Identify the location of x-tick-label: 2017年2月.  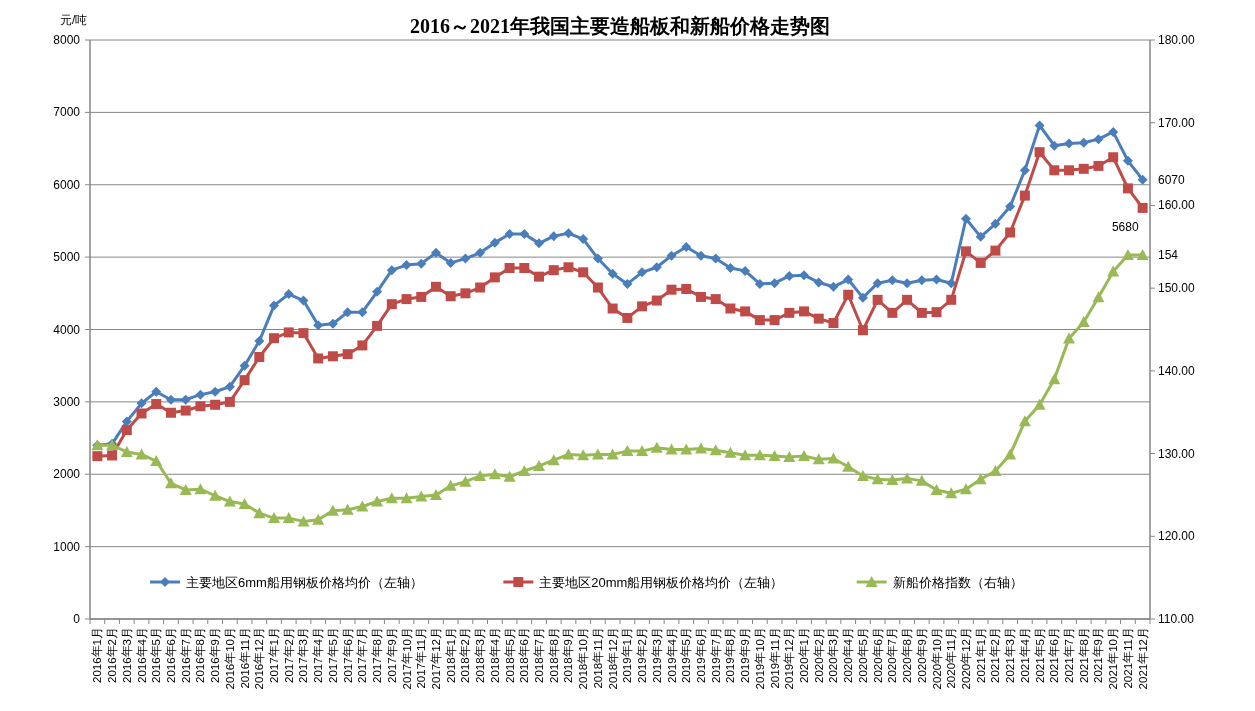
(288, 655).